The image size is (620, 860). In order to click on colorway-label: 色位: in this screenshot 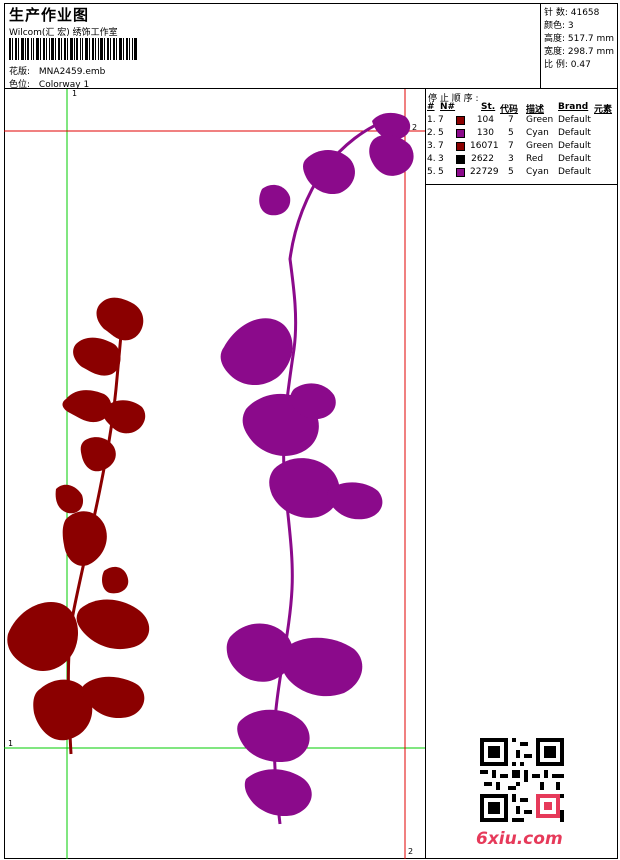, I will do `click(20, 85)`.